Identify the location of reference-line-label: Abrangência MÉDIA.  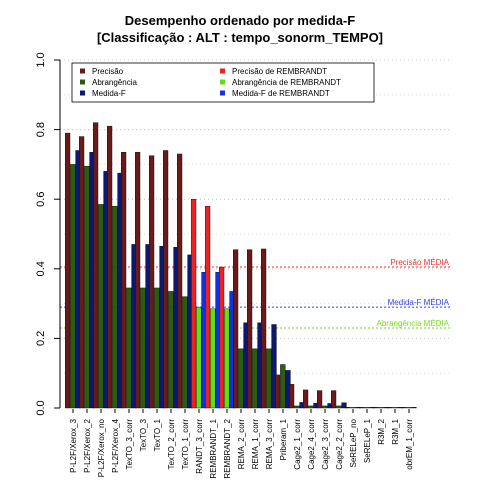
(413, 323).